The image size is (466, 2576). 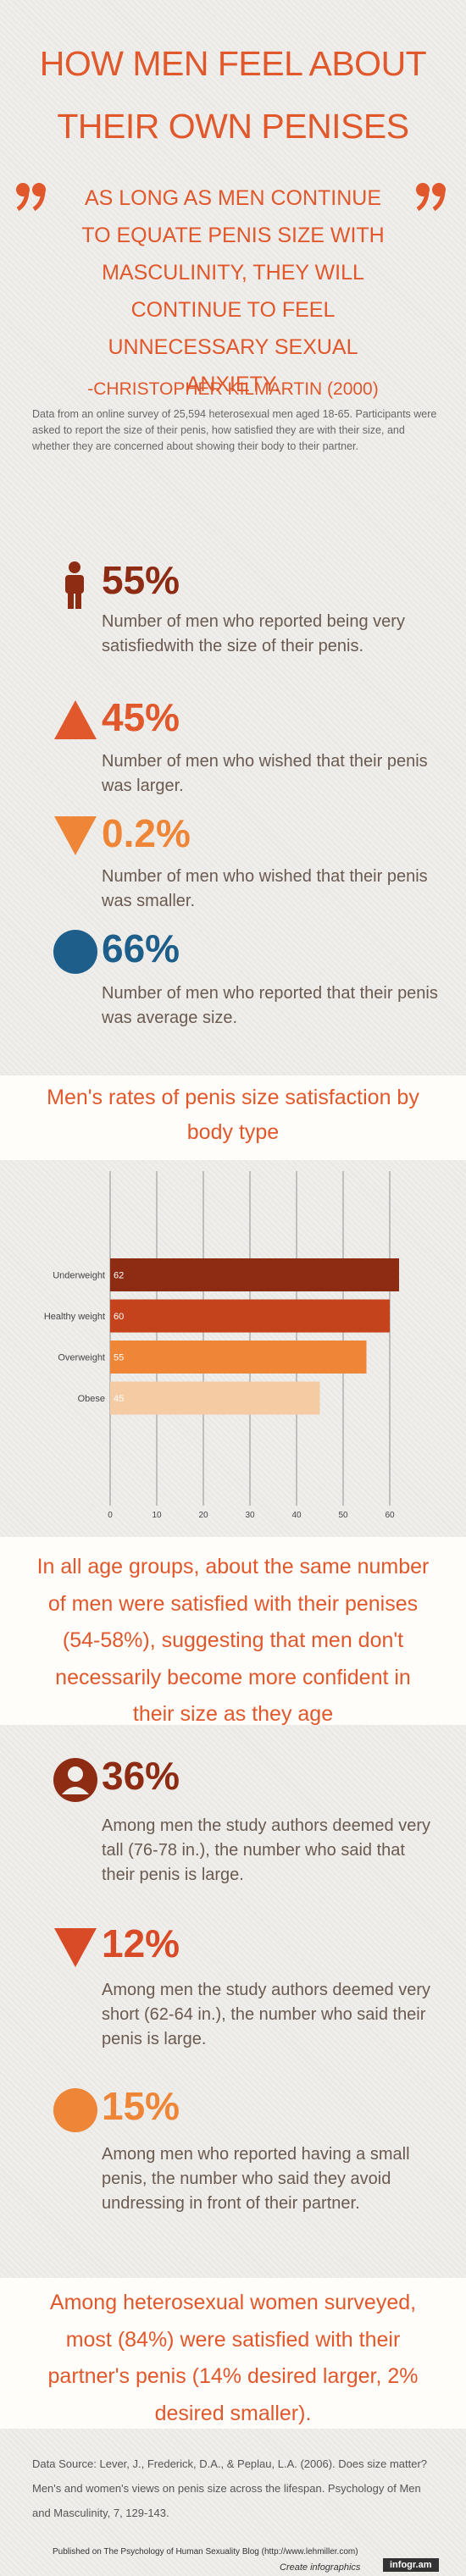 I want to click on value-label: 62, so click(x=119, y=1276).